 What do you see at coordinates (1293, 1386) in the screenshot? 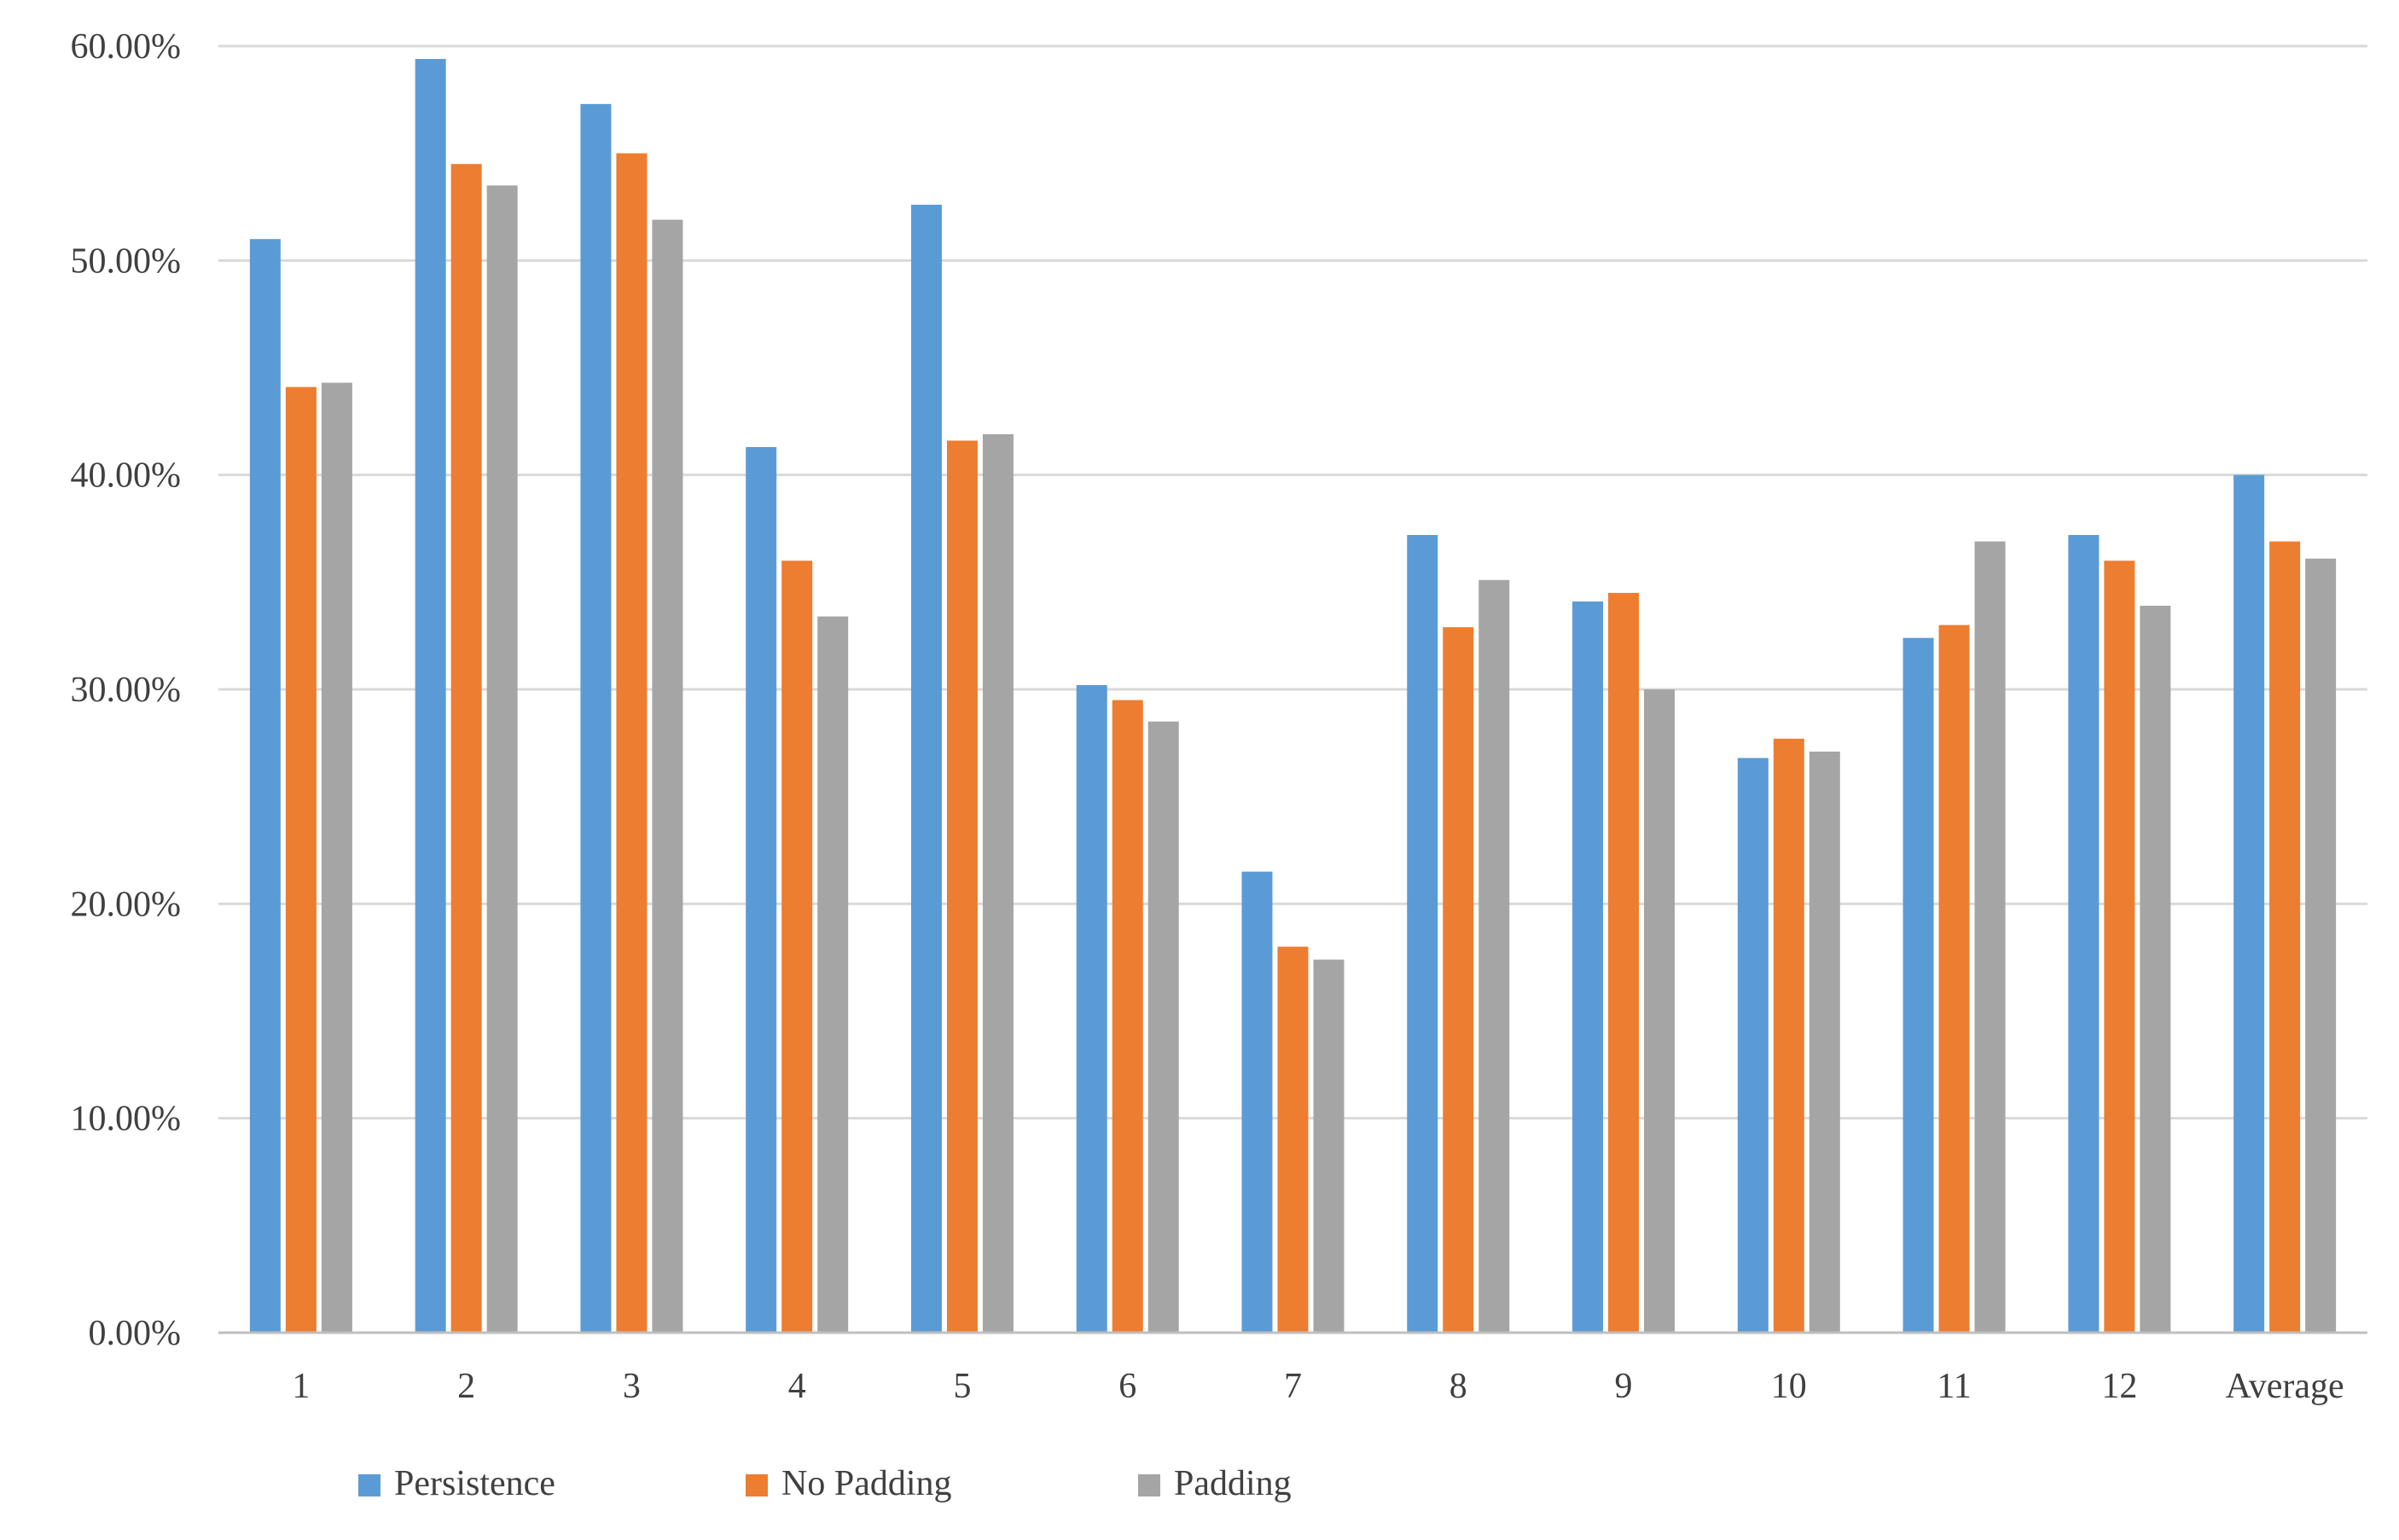
I see `x-tick-label: 7` at bounding box center [1293, 1386].